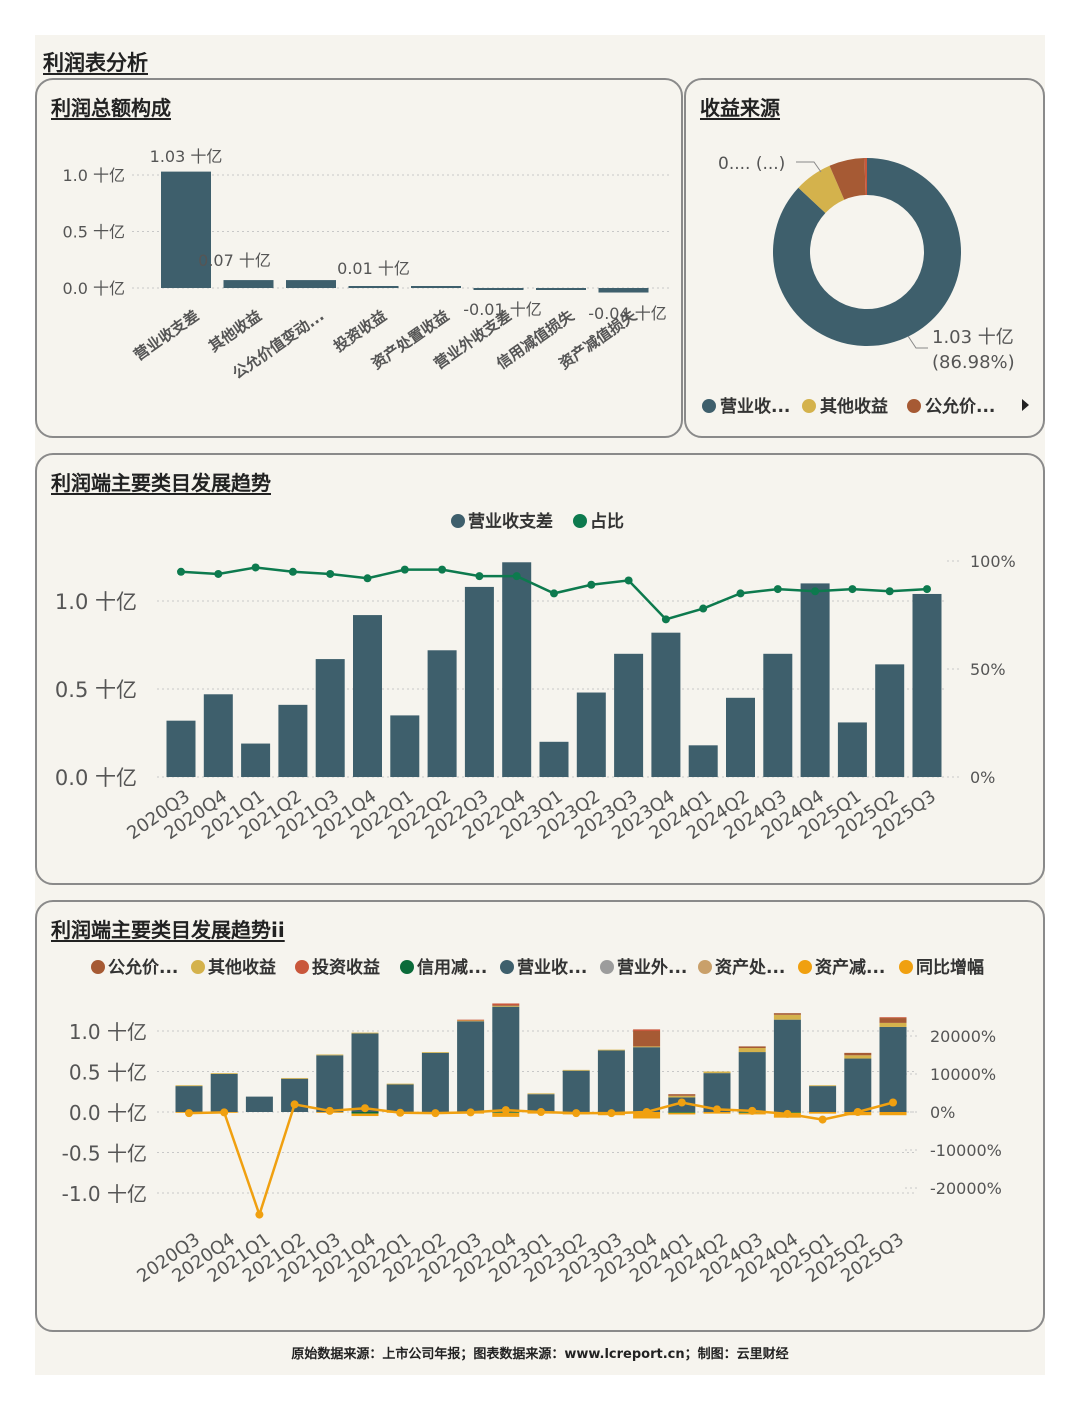 This screenshot has height=1410, width=1080. I want to click on x-tick-label: 营业收支差, so click(167, 336).